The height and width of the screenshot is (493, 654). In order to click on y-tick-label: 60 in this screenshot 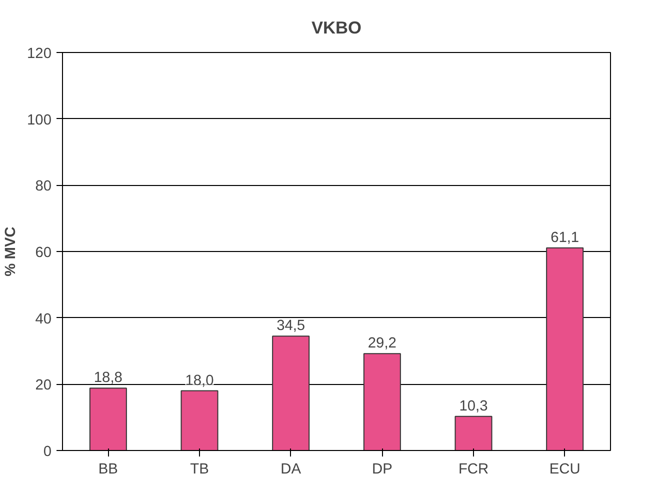, I will do `click(43, 253)`.